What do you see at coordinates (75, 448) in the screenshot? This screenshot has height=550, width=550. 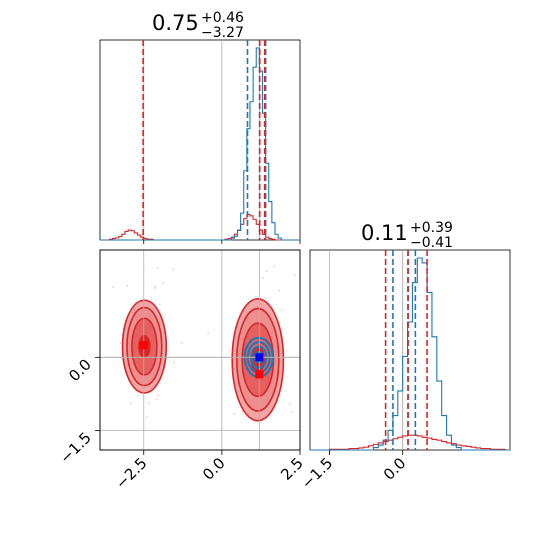 I see `y-tick-label-1: −1.5` at bounding box center [75, 448].